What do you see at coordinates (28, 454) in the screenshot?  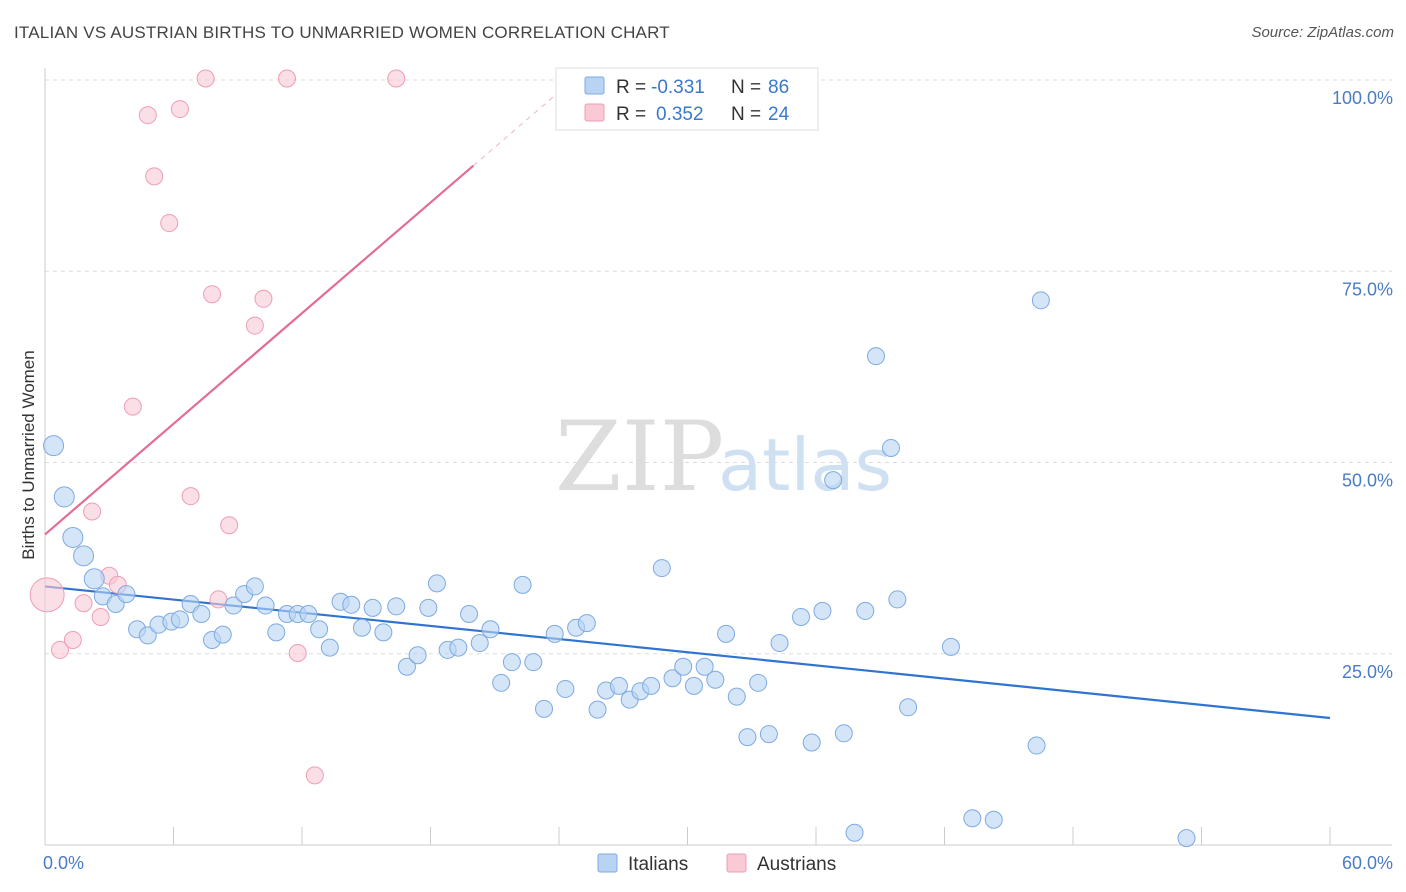 I see `y-axis-label: Births to Unmarried Women` at bounding box center [28, 454].